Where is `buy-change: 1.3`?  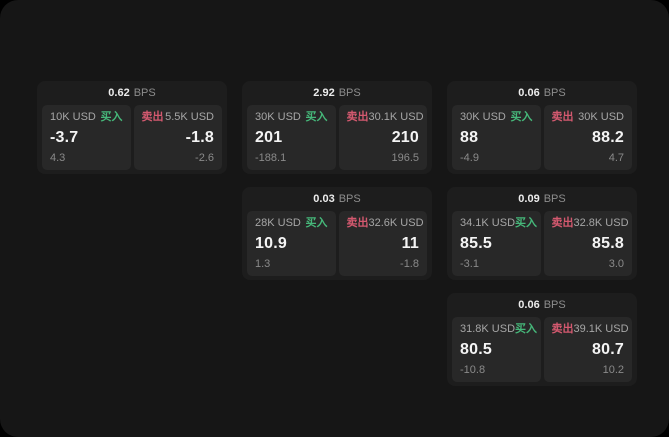 buy-change: 1.3 is located at coordinates (263, 264).